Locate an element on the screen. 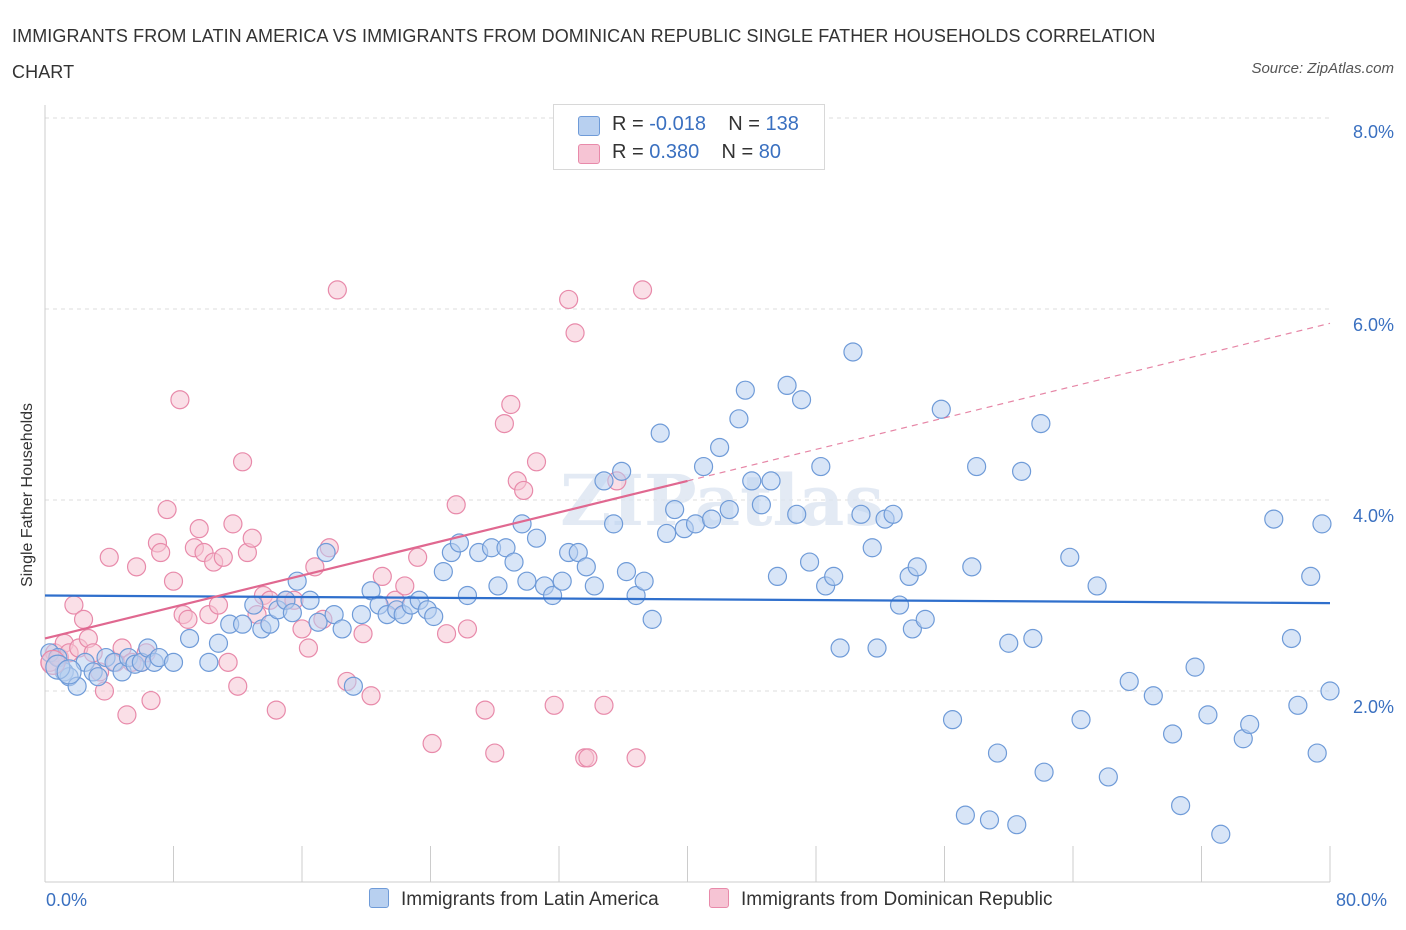 Image resolution: width=1406 pixels, height=930 pixels. legend-item-dominican: Immigrants from Dominican Republic is located at coordinates (881, 899).